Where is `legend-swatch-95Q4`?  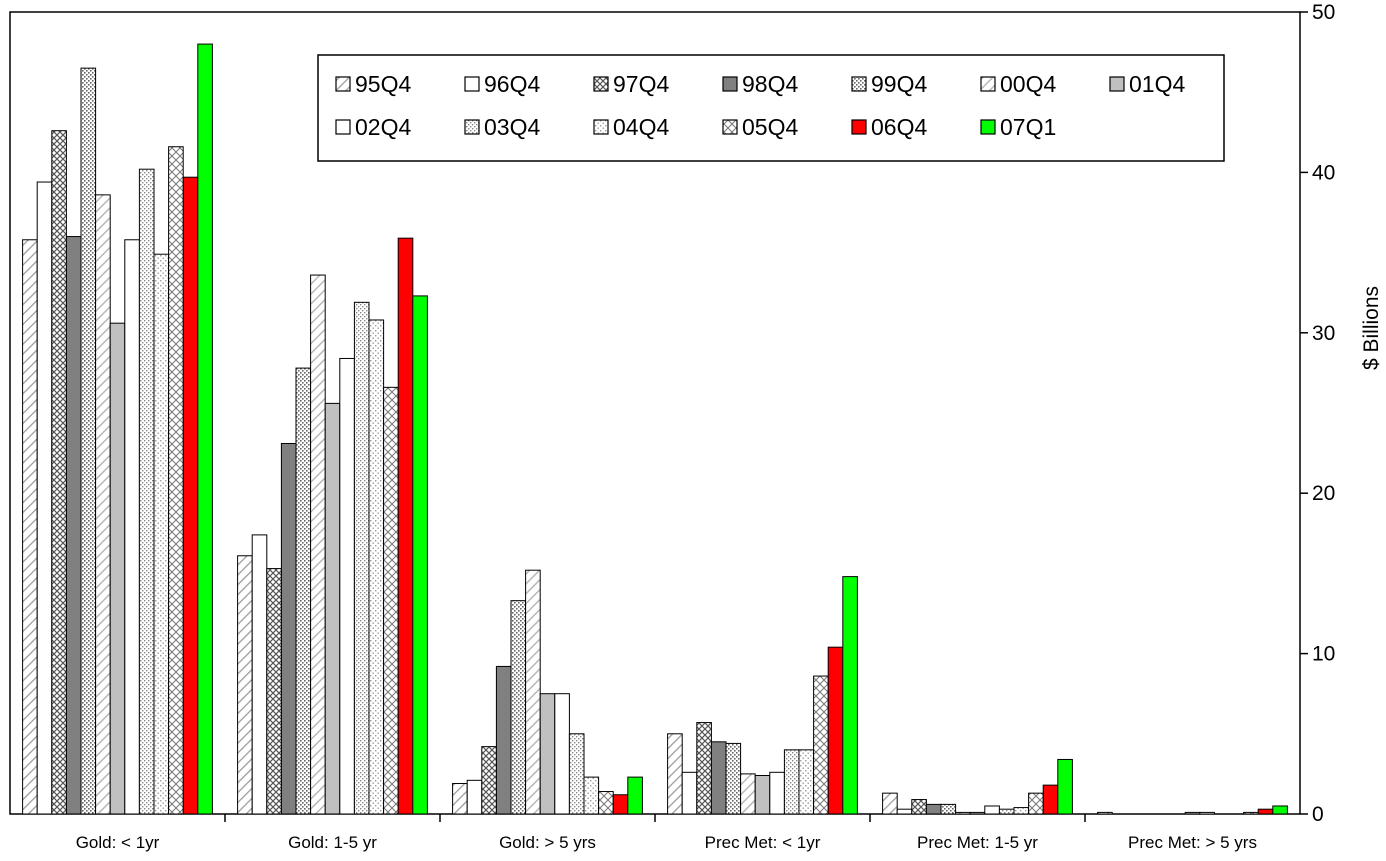
legend-swatch-95Q4 is located at coordinates (343, 84).